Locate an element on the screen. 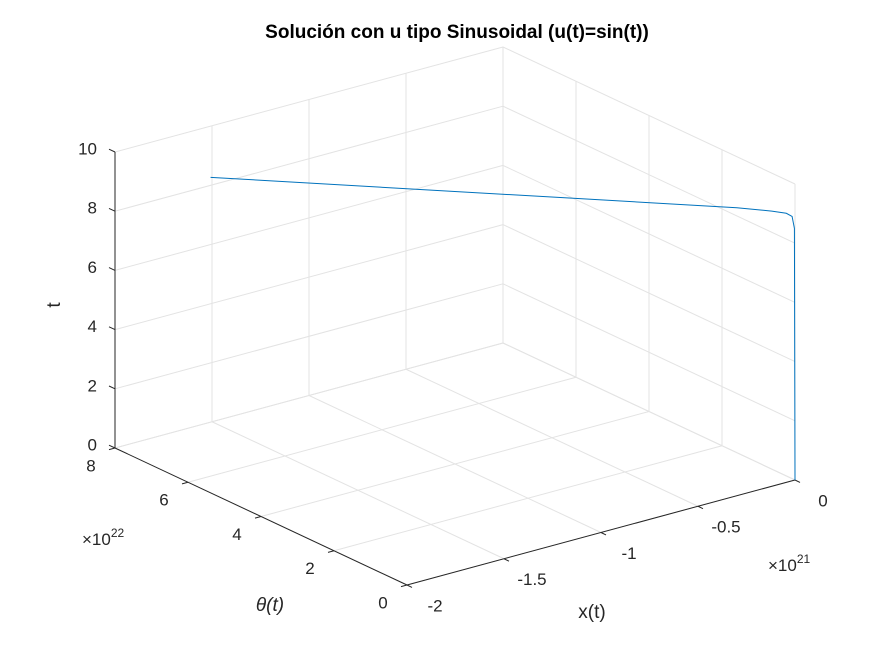  x-tick-label: -2 is located at coordinates (434, 605).